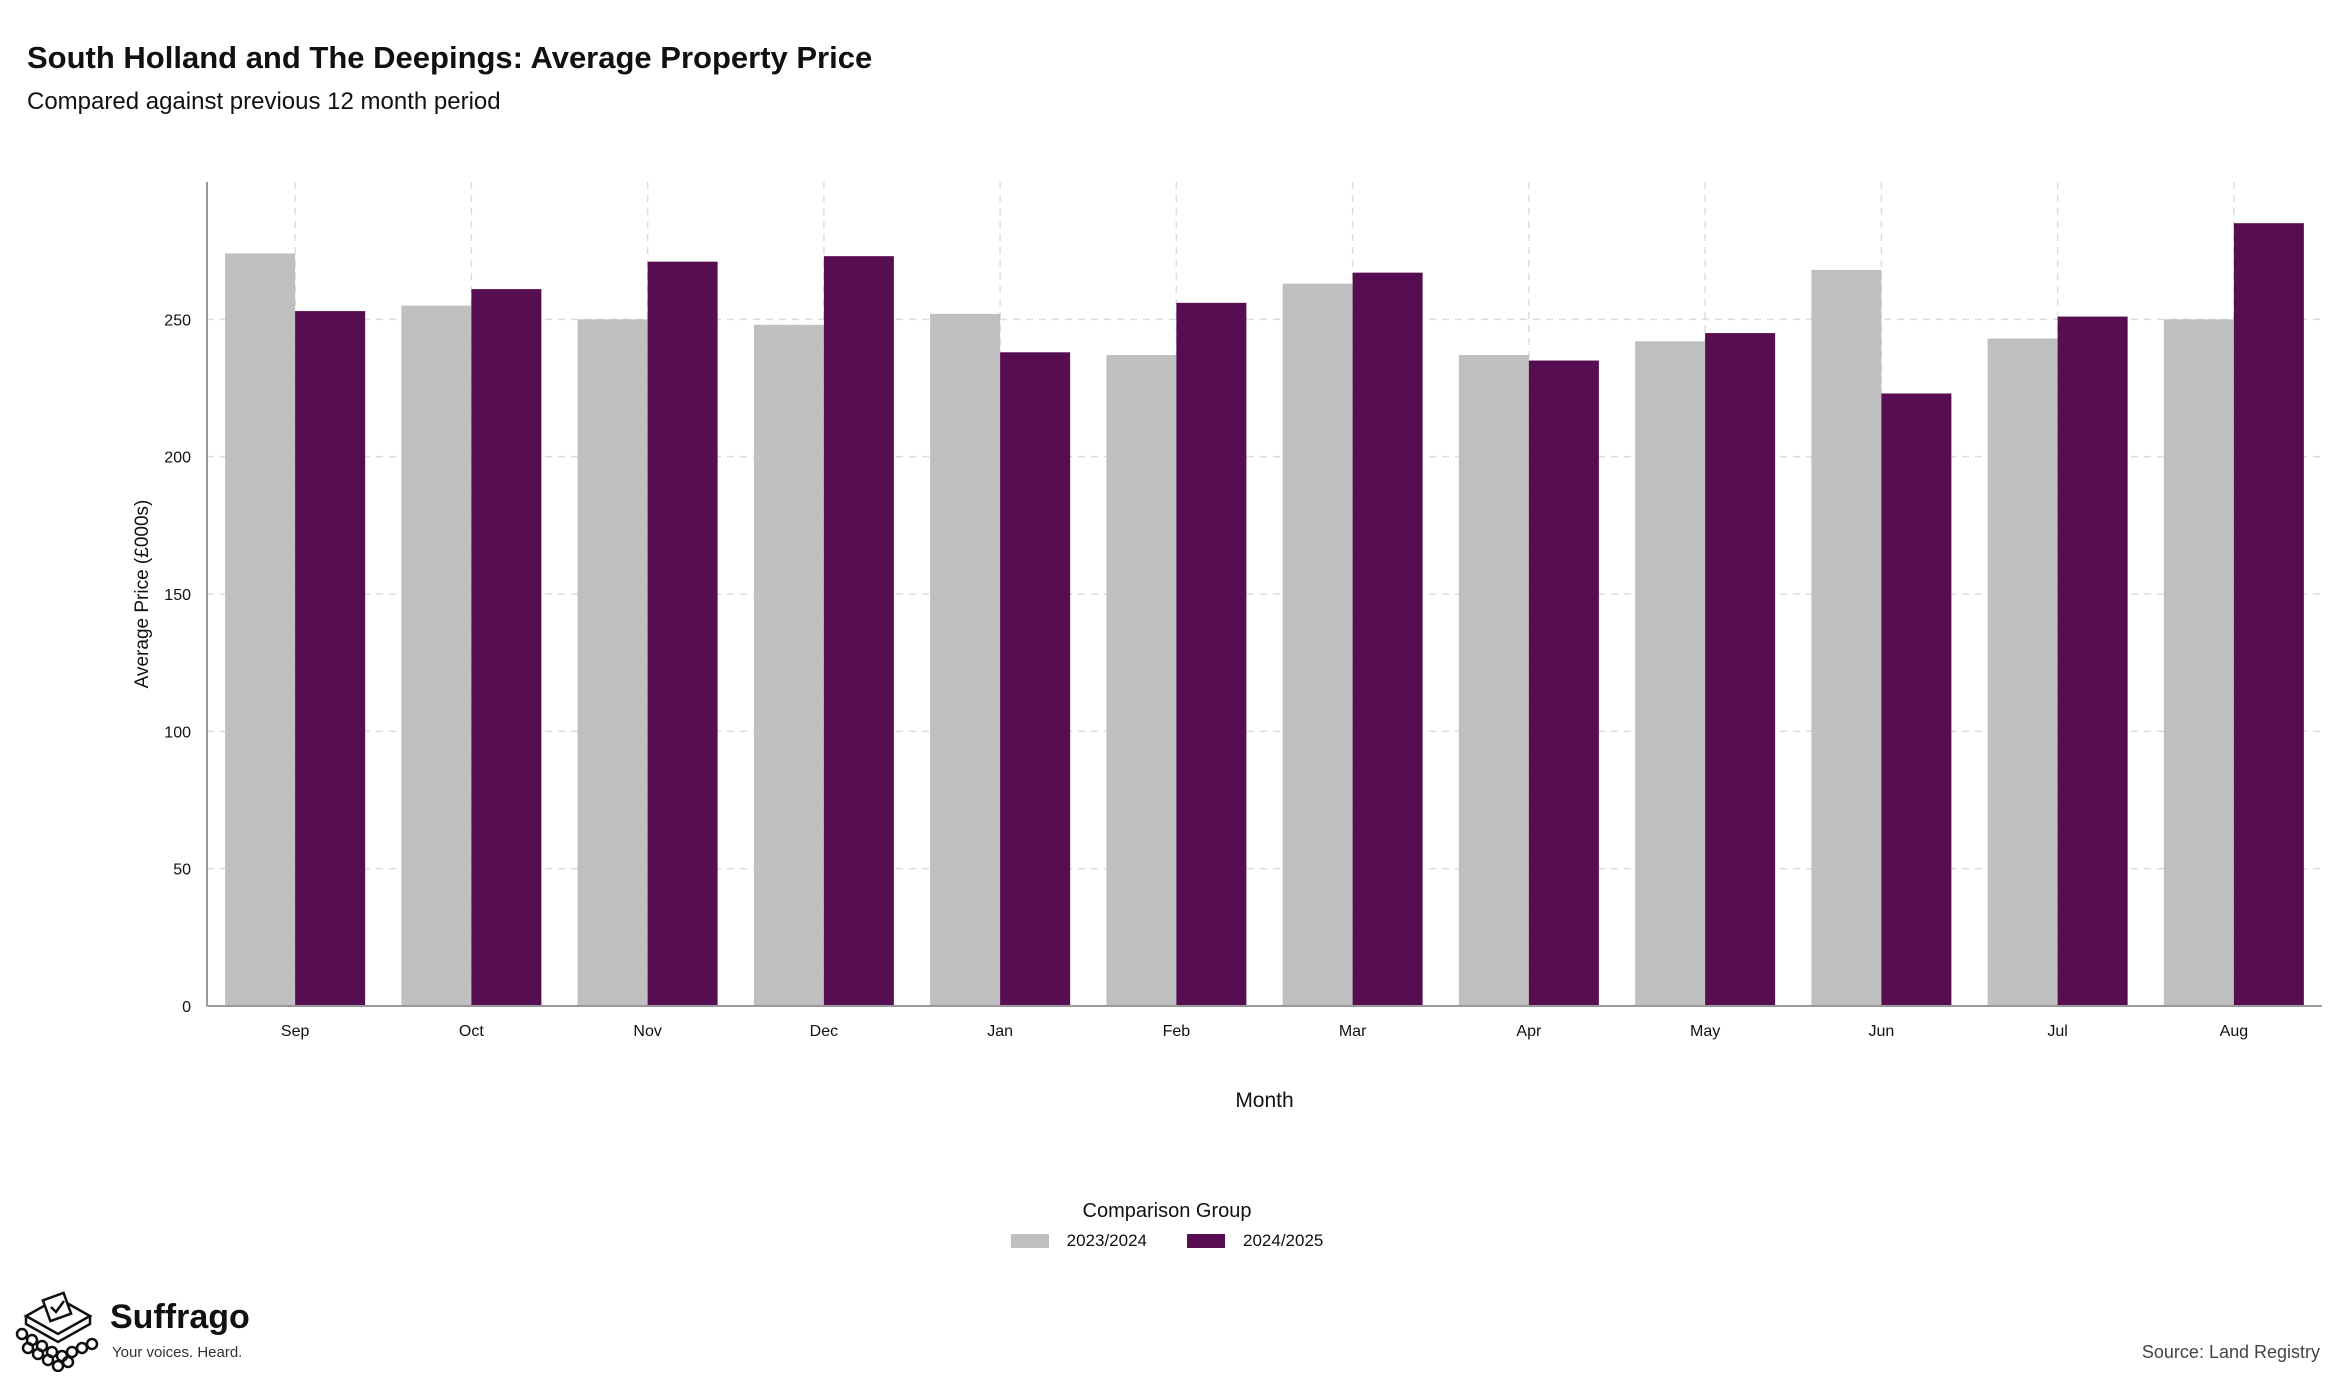  What do you see at coordinates (177, 320) in the screenshot?
I see `y-tick-label: 250` at bounding box center [177, 320].